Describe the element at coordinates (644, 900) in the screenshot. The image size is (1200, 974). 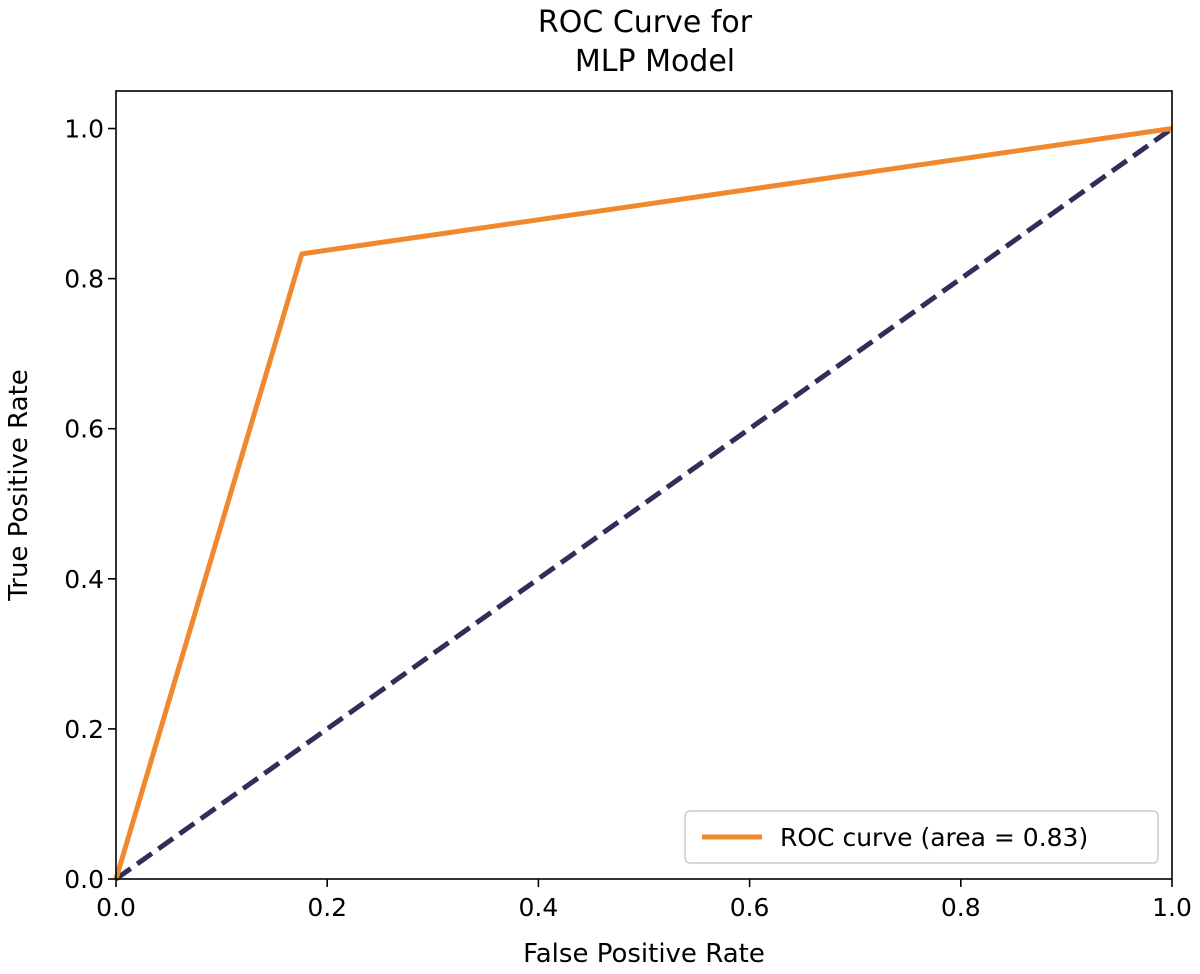
I see `x-axis-ticks: 0.0 0.2 0.4 0.6 0.8 1.0` at that location.